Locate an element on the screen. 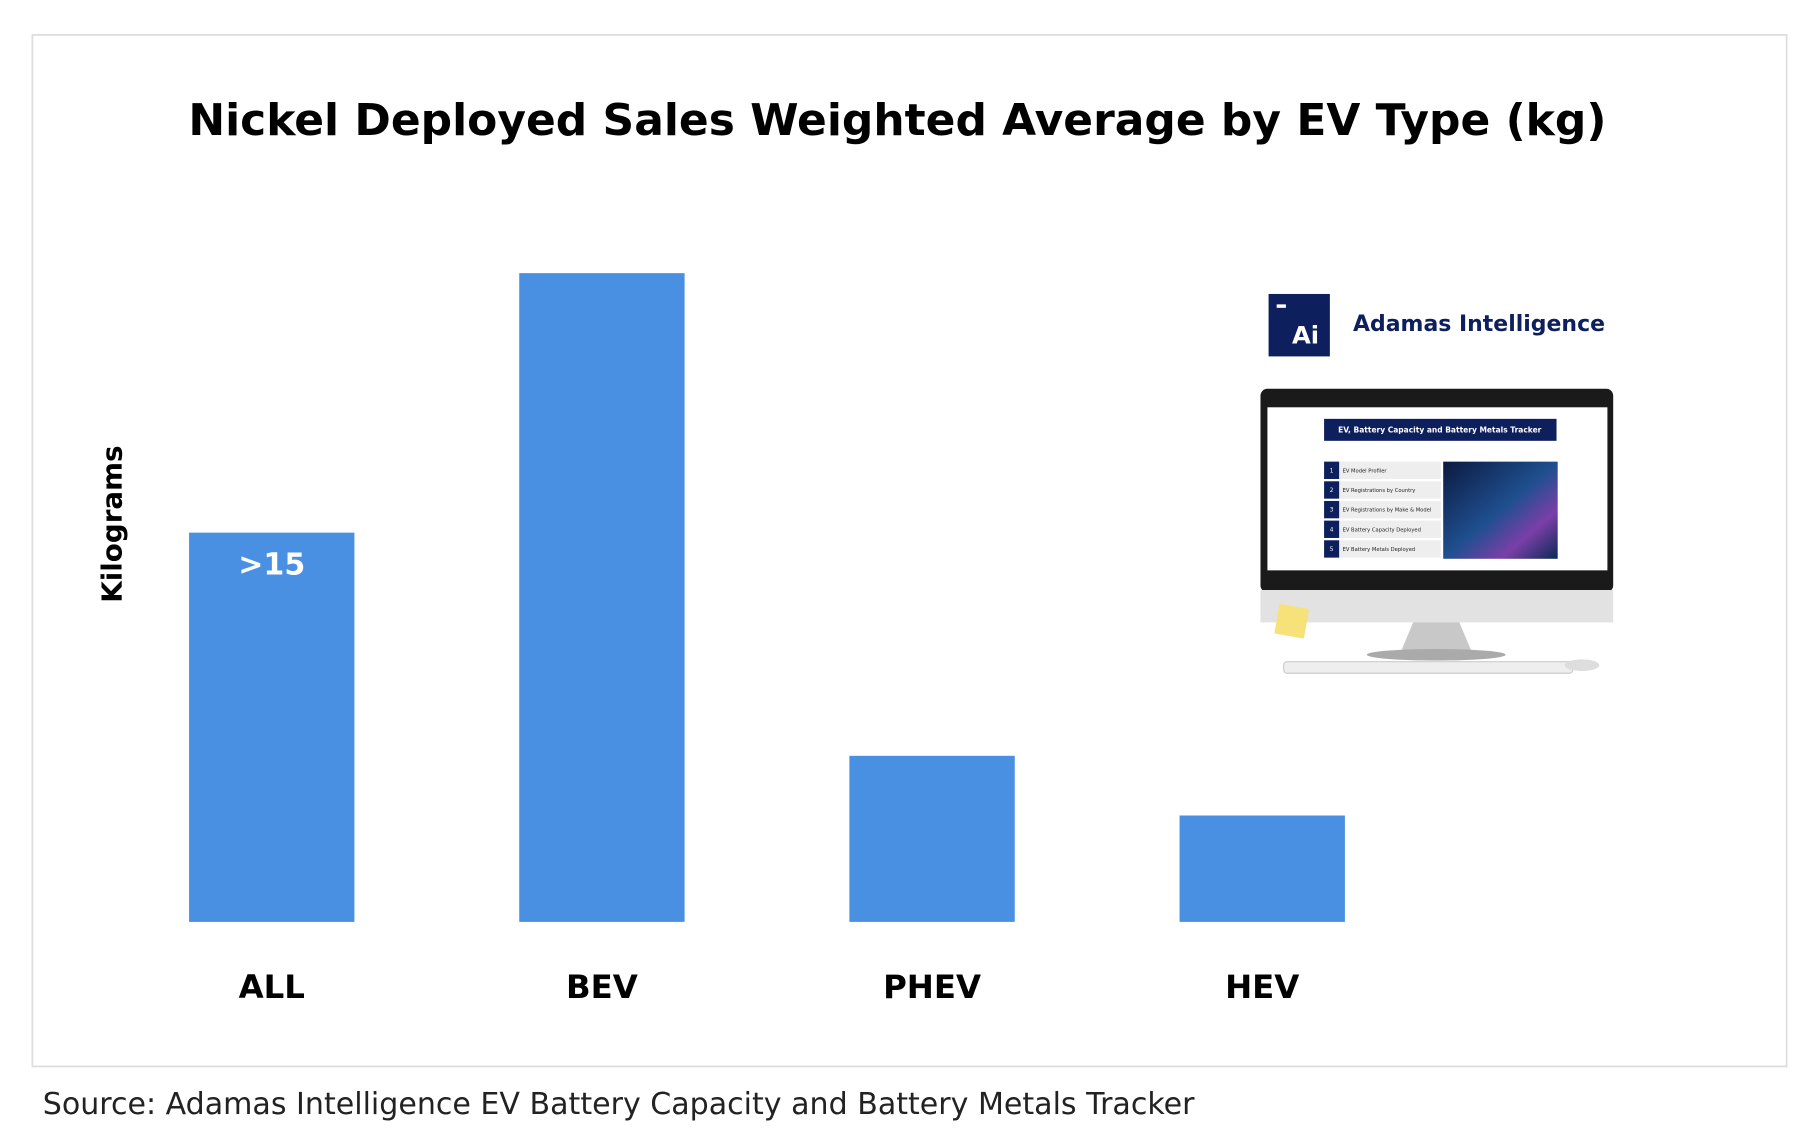 This screenshot has height=1143, width=1804. monitor-chin is located at coordinates (1437, 606).